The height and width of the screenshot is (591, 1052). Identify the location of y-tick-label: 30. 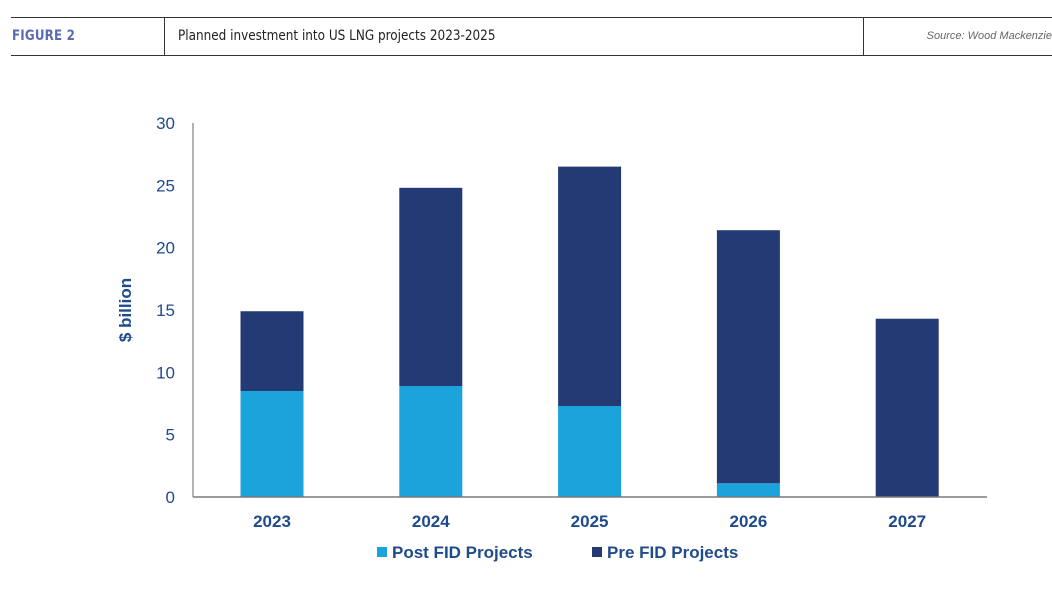
(165, 123).